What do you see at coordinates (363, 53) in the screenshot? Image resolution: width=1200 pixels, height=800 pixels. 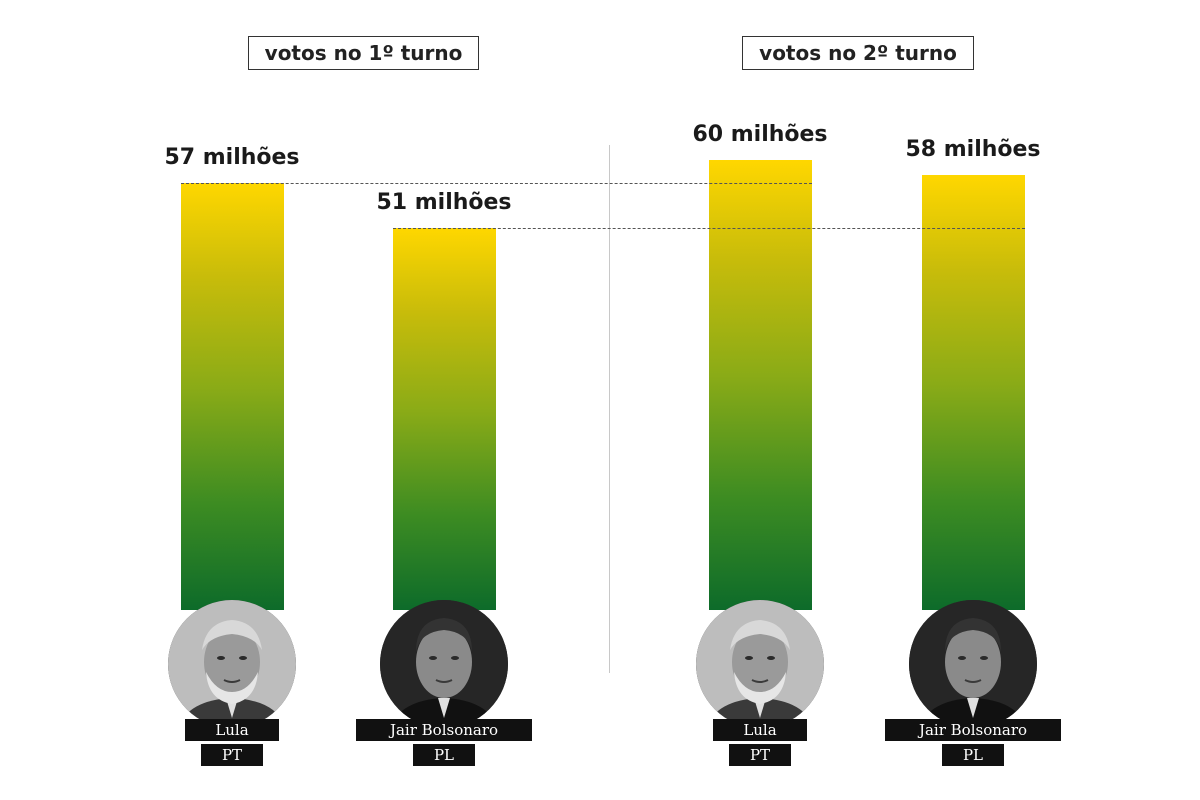 I see `panel-title-first-round: votos no 1º turno` at bounding box center [363, 53].